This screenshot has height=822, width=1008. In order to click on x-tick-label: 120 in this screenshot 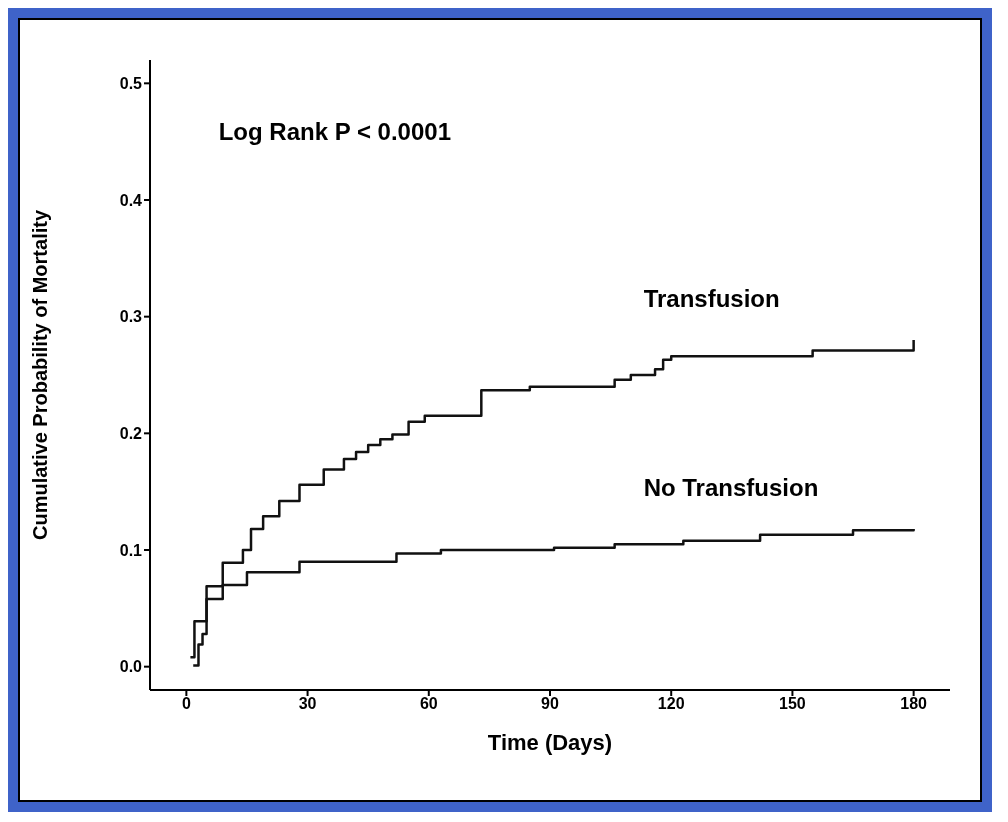, I will do `click(671, 704)`.